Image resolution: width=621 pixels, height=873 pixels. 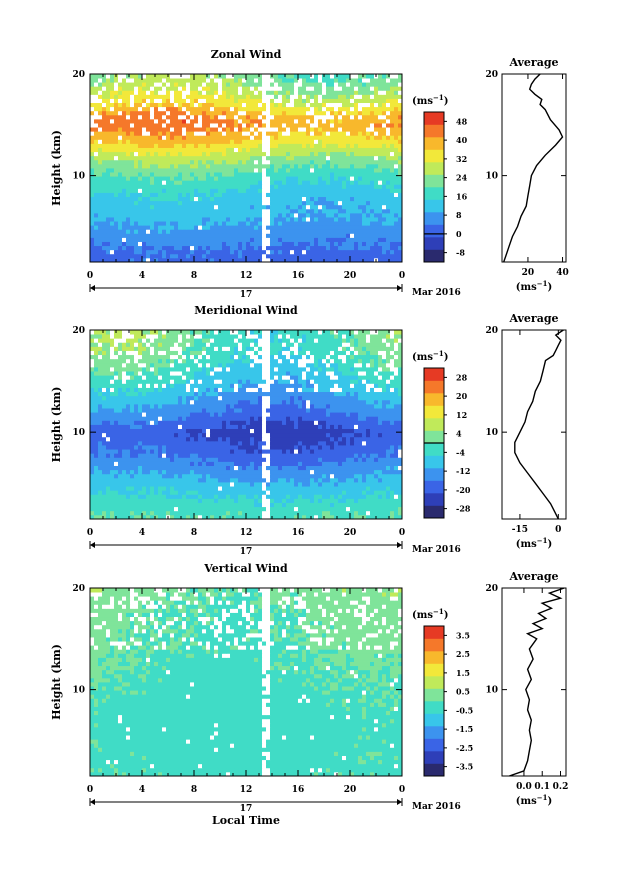 I want to click on colorbar-tick-label: 4, so click(x=459, y=434).